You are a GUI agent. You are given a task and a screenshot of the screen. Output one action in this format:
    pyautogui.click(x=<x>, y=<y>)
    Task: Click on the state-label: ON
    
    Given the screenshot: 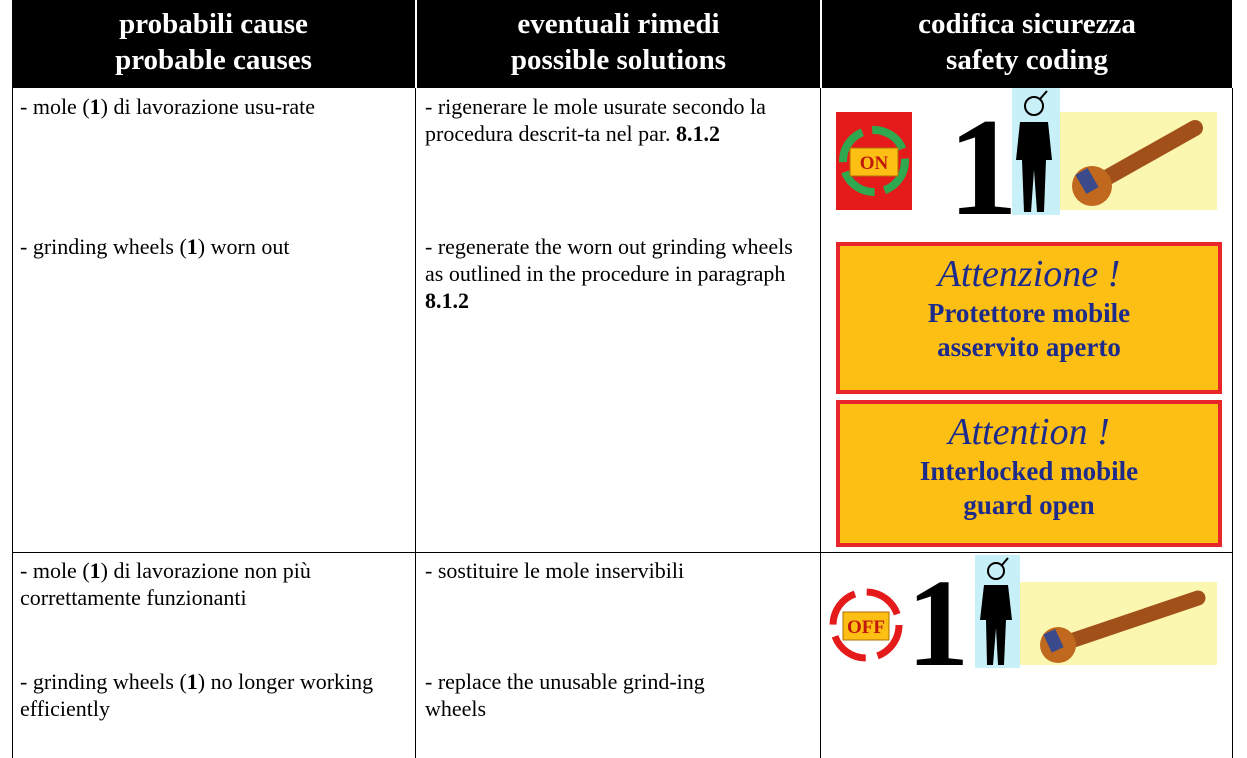 What is the action you would take?
    pyautogui.click(x=874, y=163)
    